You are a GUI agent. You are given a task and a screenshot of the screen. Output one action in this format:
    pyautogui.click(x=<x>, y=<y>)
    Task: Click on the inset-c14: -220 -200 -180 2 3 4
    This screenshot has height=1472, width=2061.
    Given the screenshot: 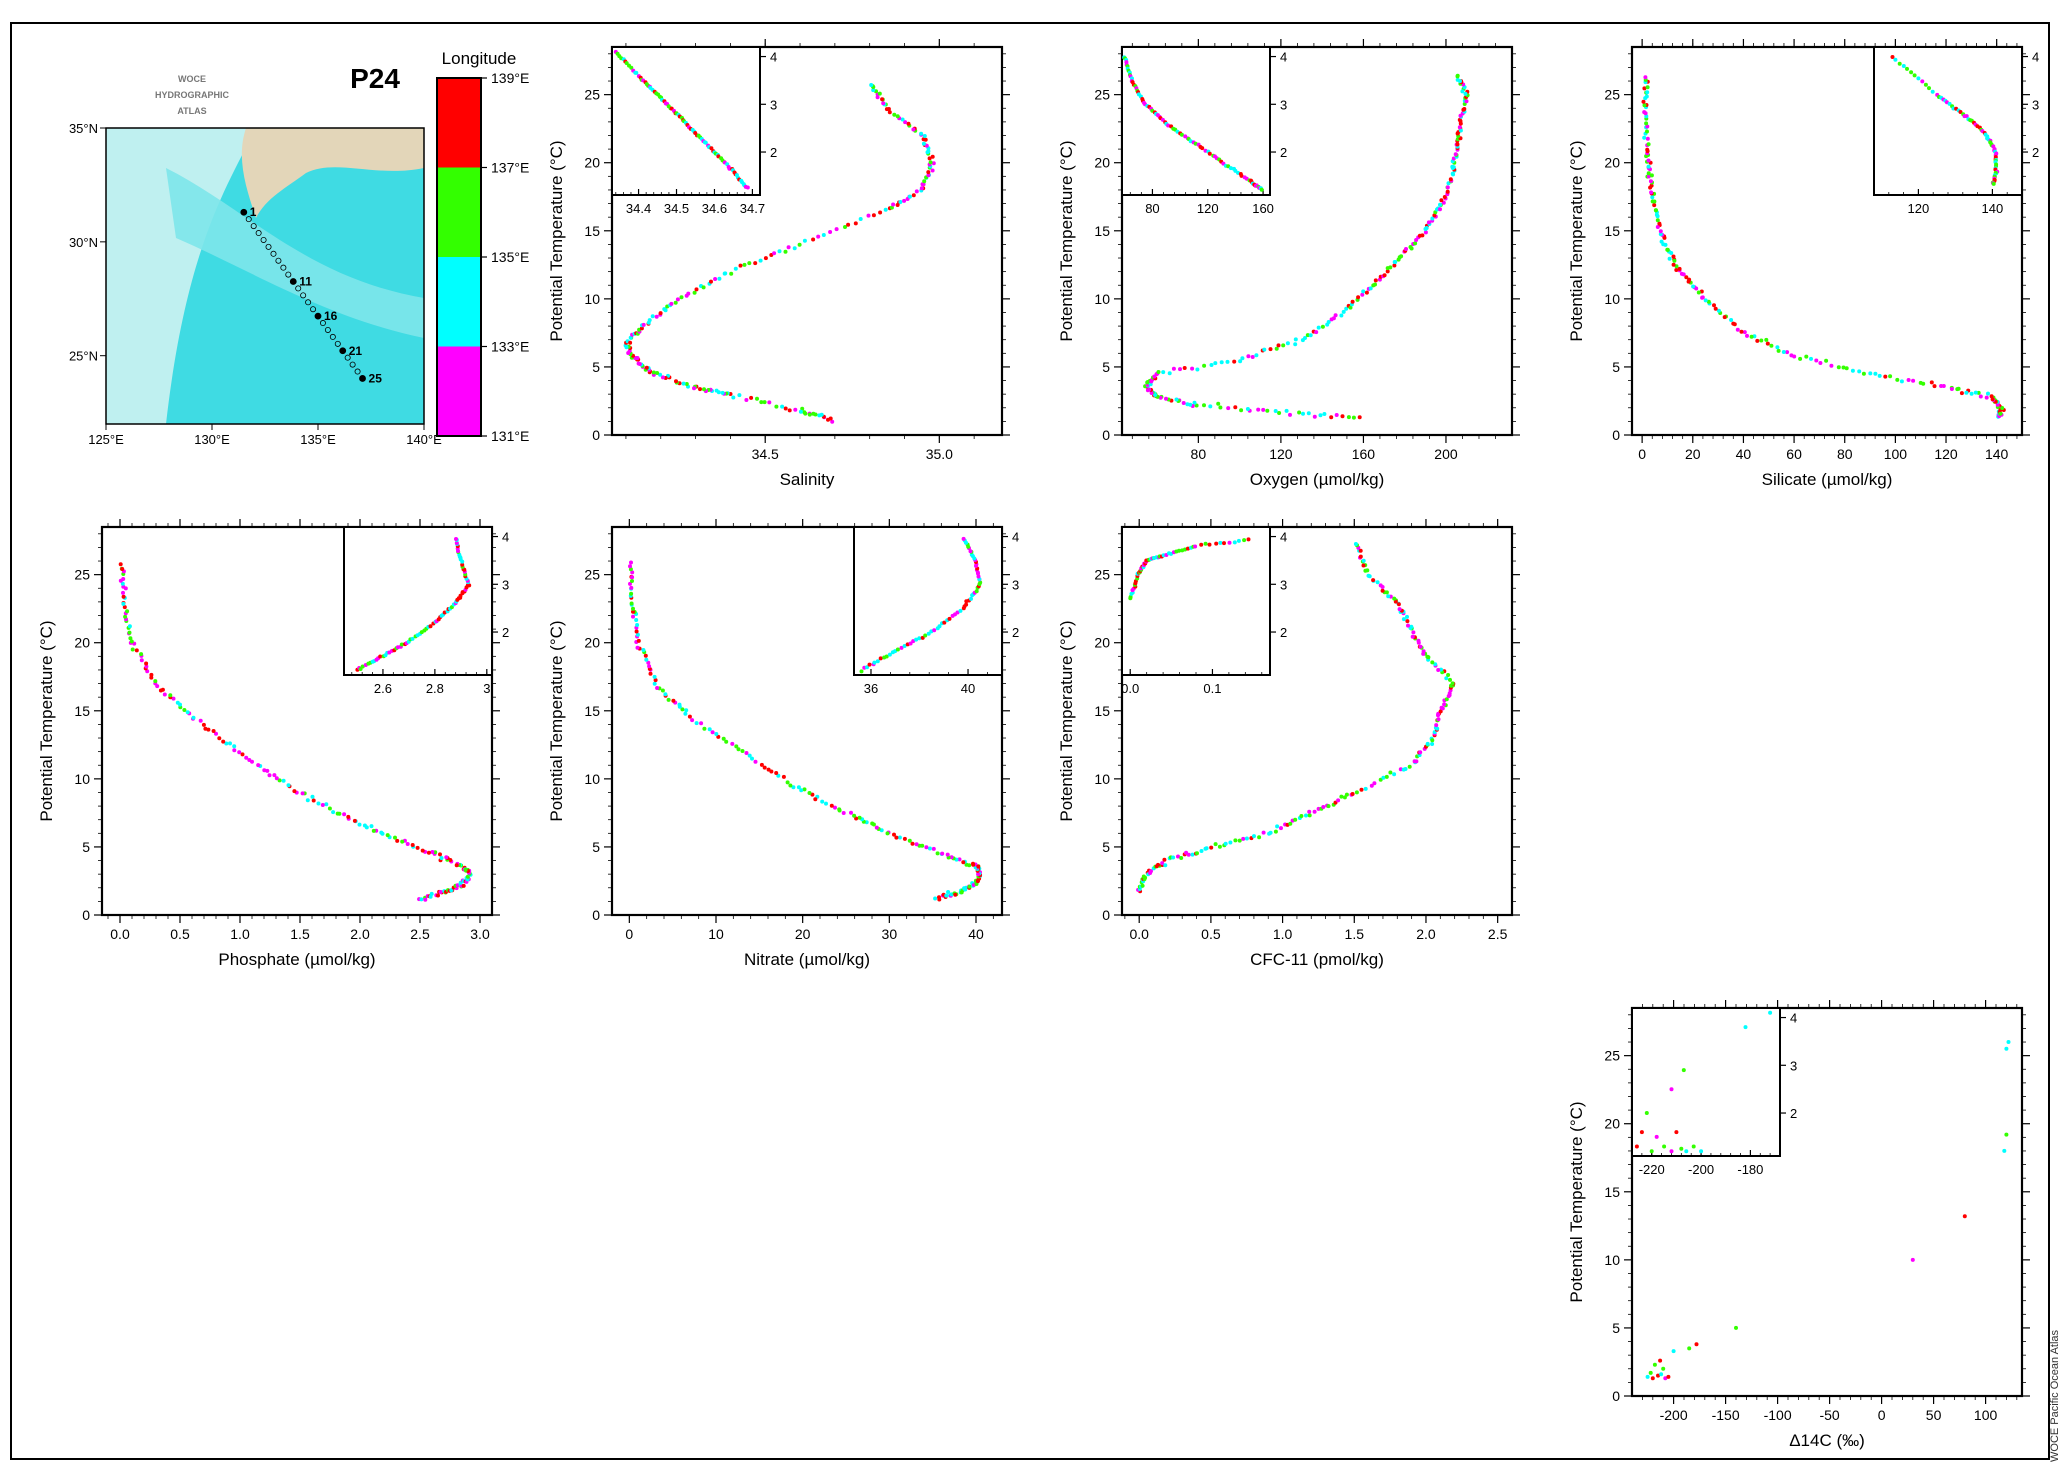 What is the action you would take?
    pyautogui.click(x=1714, y=1092)
    